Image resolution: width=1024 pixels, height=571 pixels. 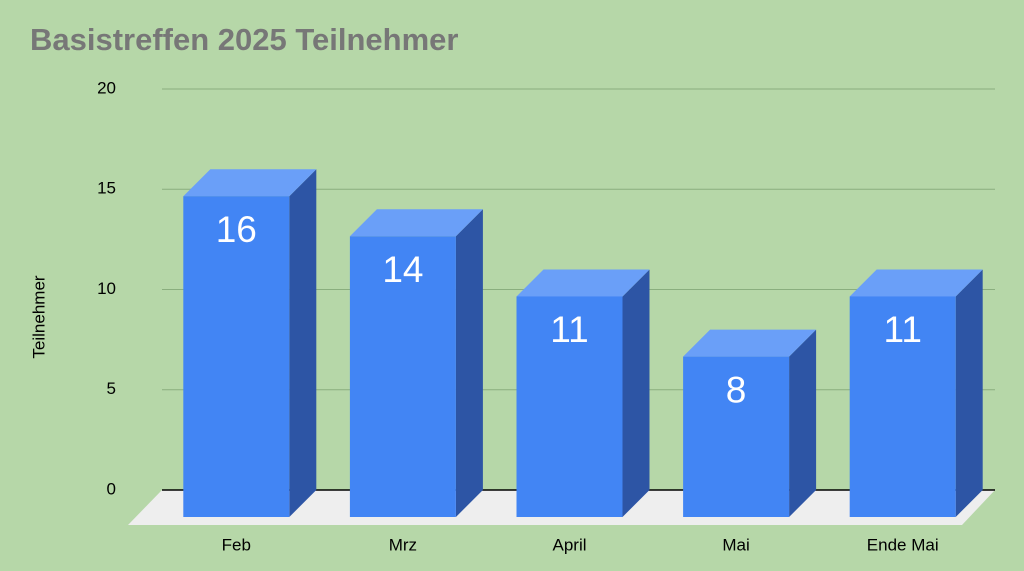 What do you see at coordinates (735, 544) in the screenshot?
I see `x-tick-label: Mai` at bounding box center [735, 544].